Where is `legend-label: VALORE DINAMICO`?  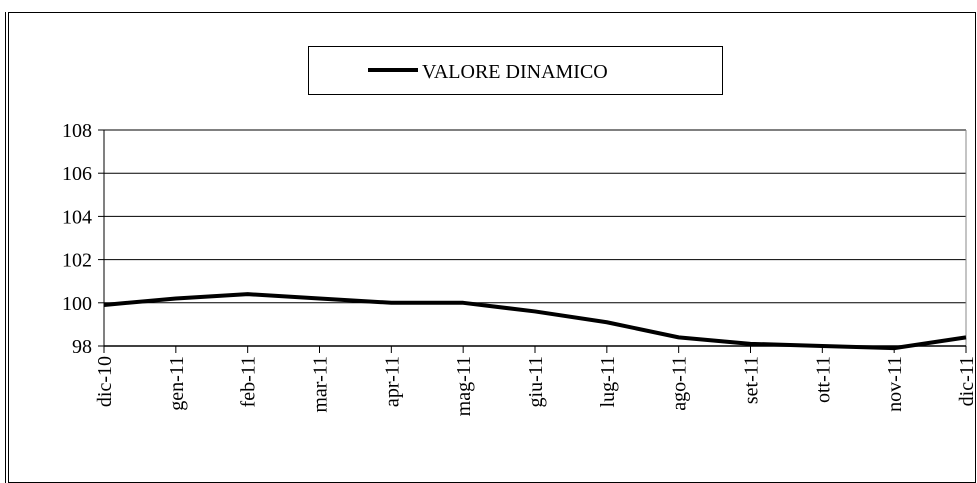
legend-label: VALORE DINAMICO is located at coordinates (515, 72).